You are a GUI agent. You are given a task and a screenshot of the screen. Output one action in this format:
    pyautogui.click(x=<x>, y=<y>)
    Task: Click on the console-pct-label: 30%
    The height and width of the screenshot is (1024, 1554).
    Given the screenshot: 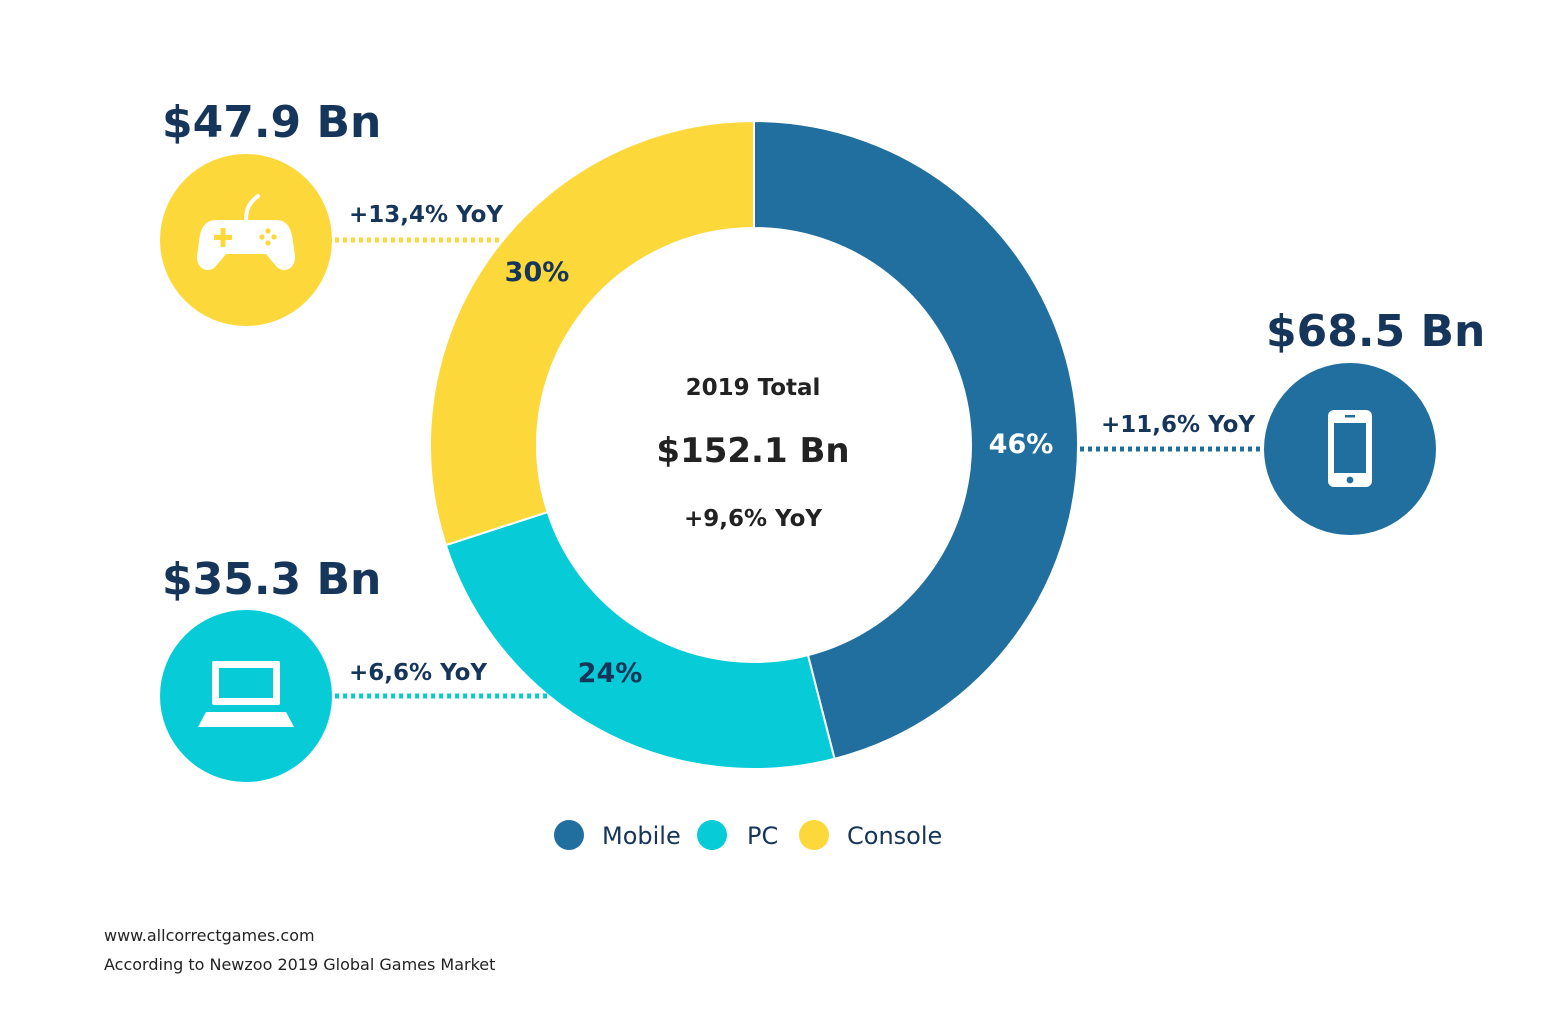 What is the action you would take?
    pyautogui.click(x=537, y=272)
    